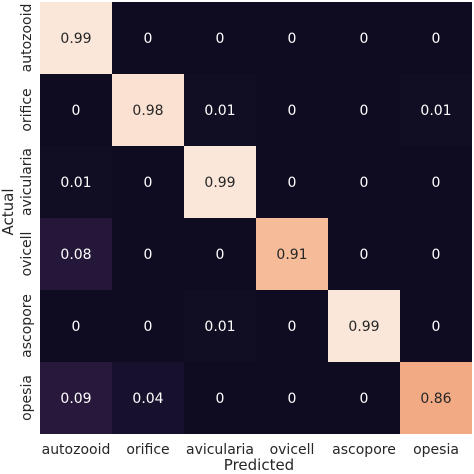  I want to click on x-tick-label: orifice, so click(147, 450).